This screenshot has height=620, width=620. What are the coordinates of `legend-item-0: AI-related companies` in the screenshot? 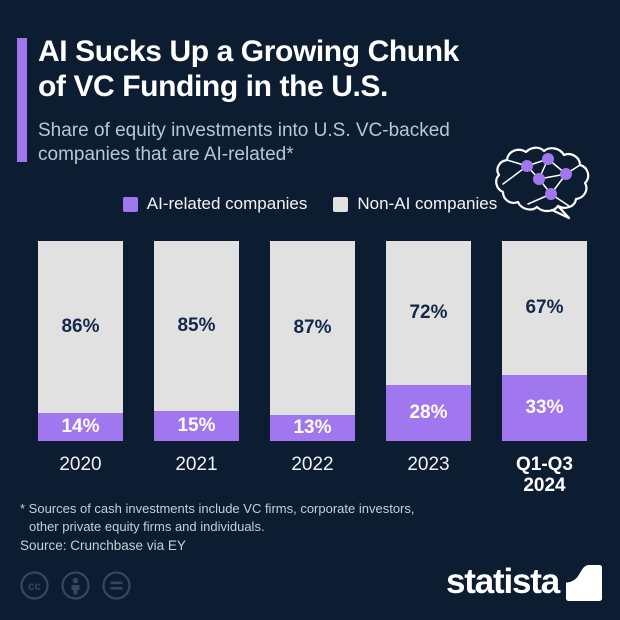 It's located at (215, 204).